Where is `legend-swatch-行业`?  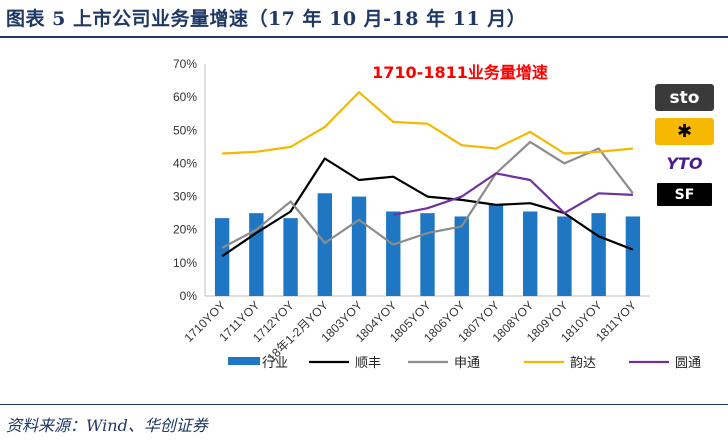
legend-swatch-行业 is located at coordinates (244, 361).